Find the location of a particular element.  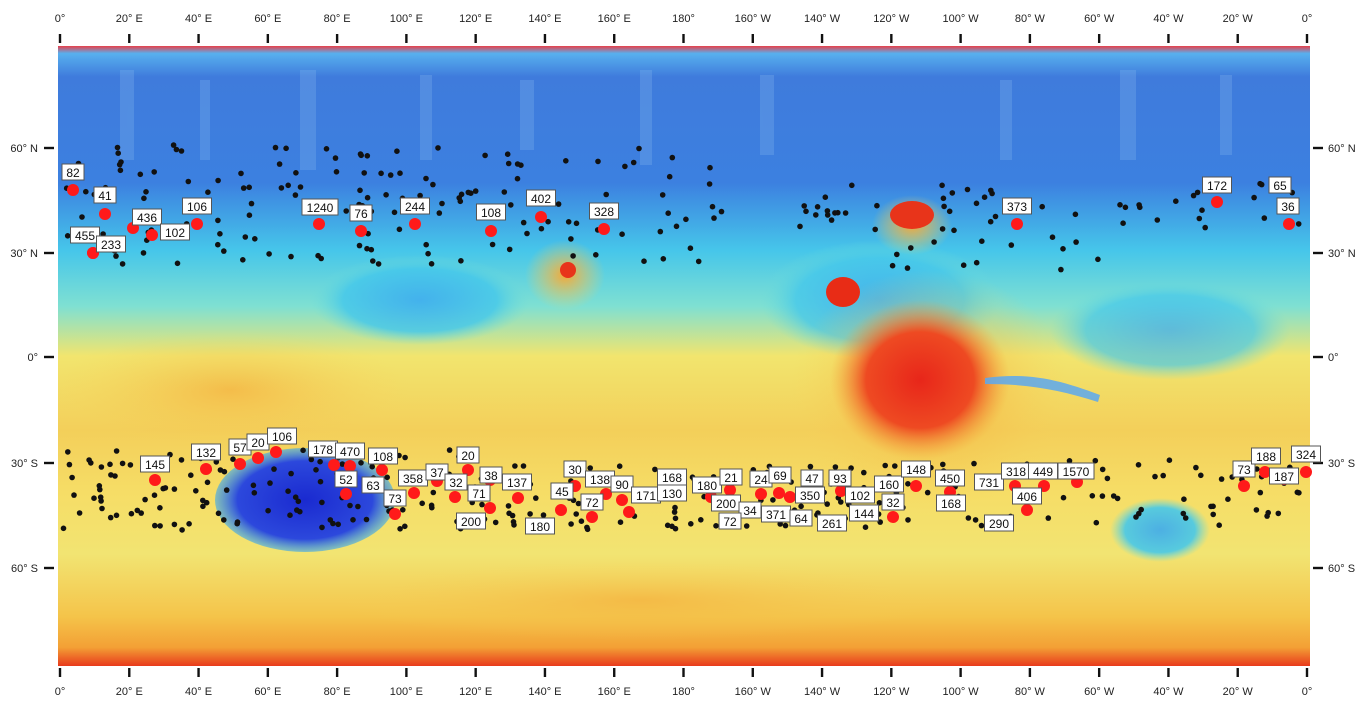

site-label: 106 is located at coordinates (197, 207).